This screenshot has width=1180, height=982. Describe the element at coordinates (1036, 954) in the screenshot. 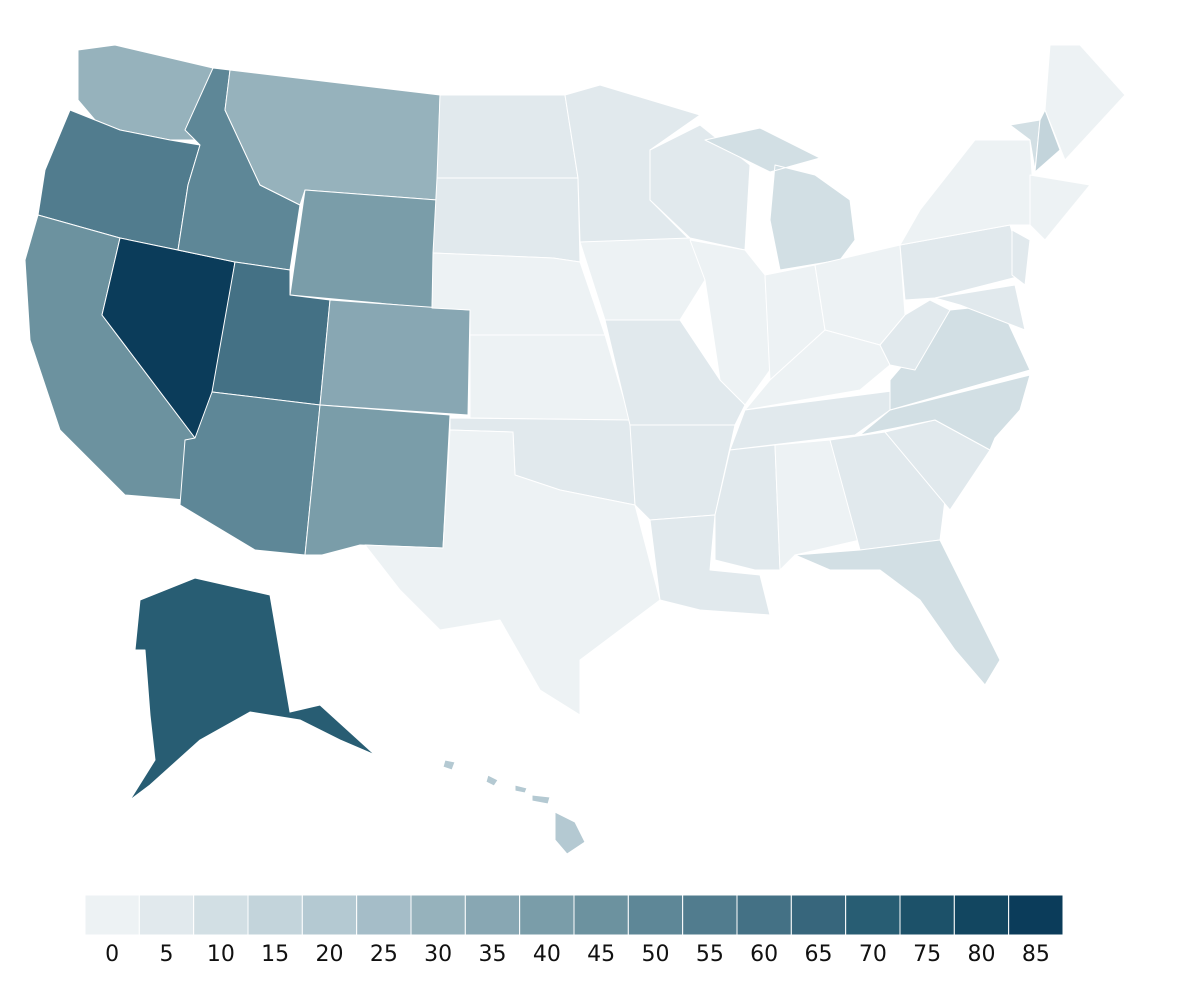

I see `legend-label: 85` at that location.